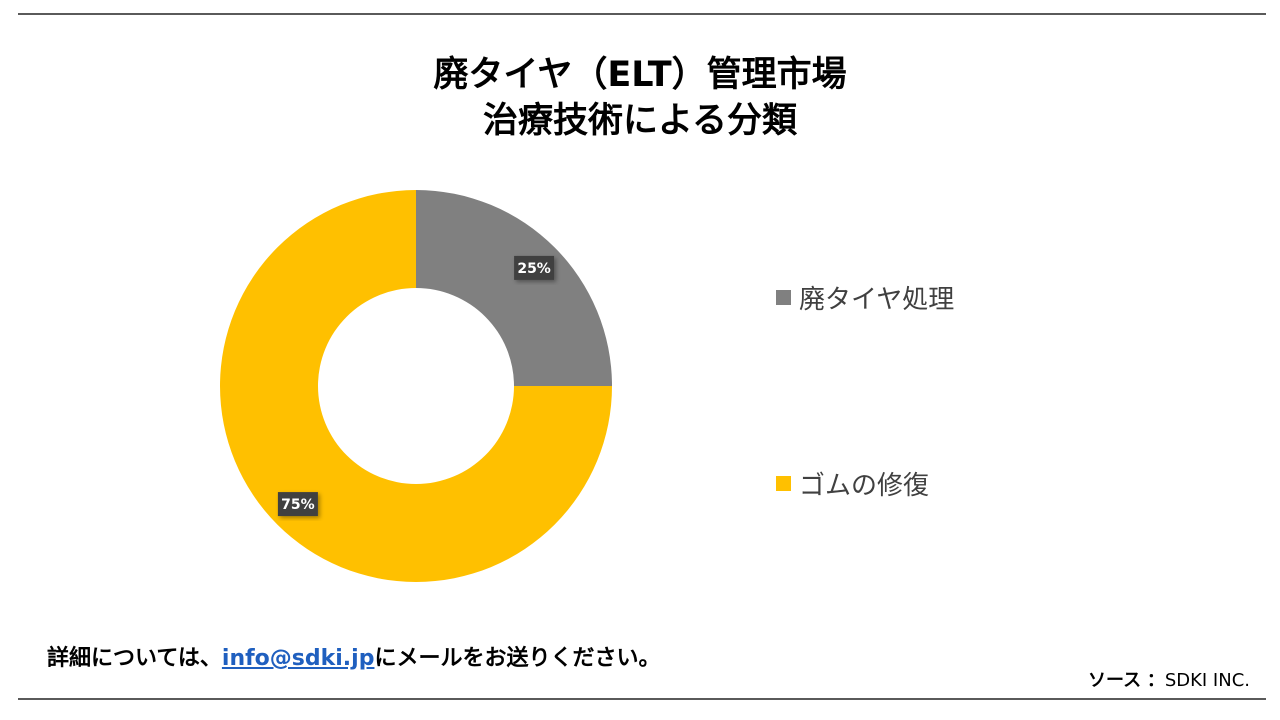 The width and height of the screenshot is (1280, 720). I want to click on contact-suffix: にメールをお送りください。, so click(517, 658).